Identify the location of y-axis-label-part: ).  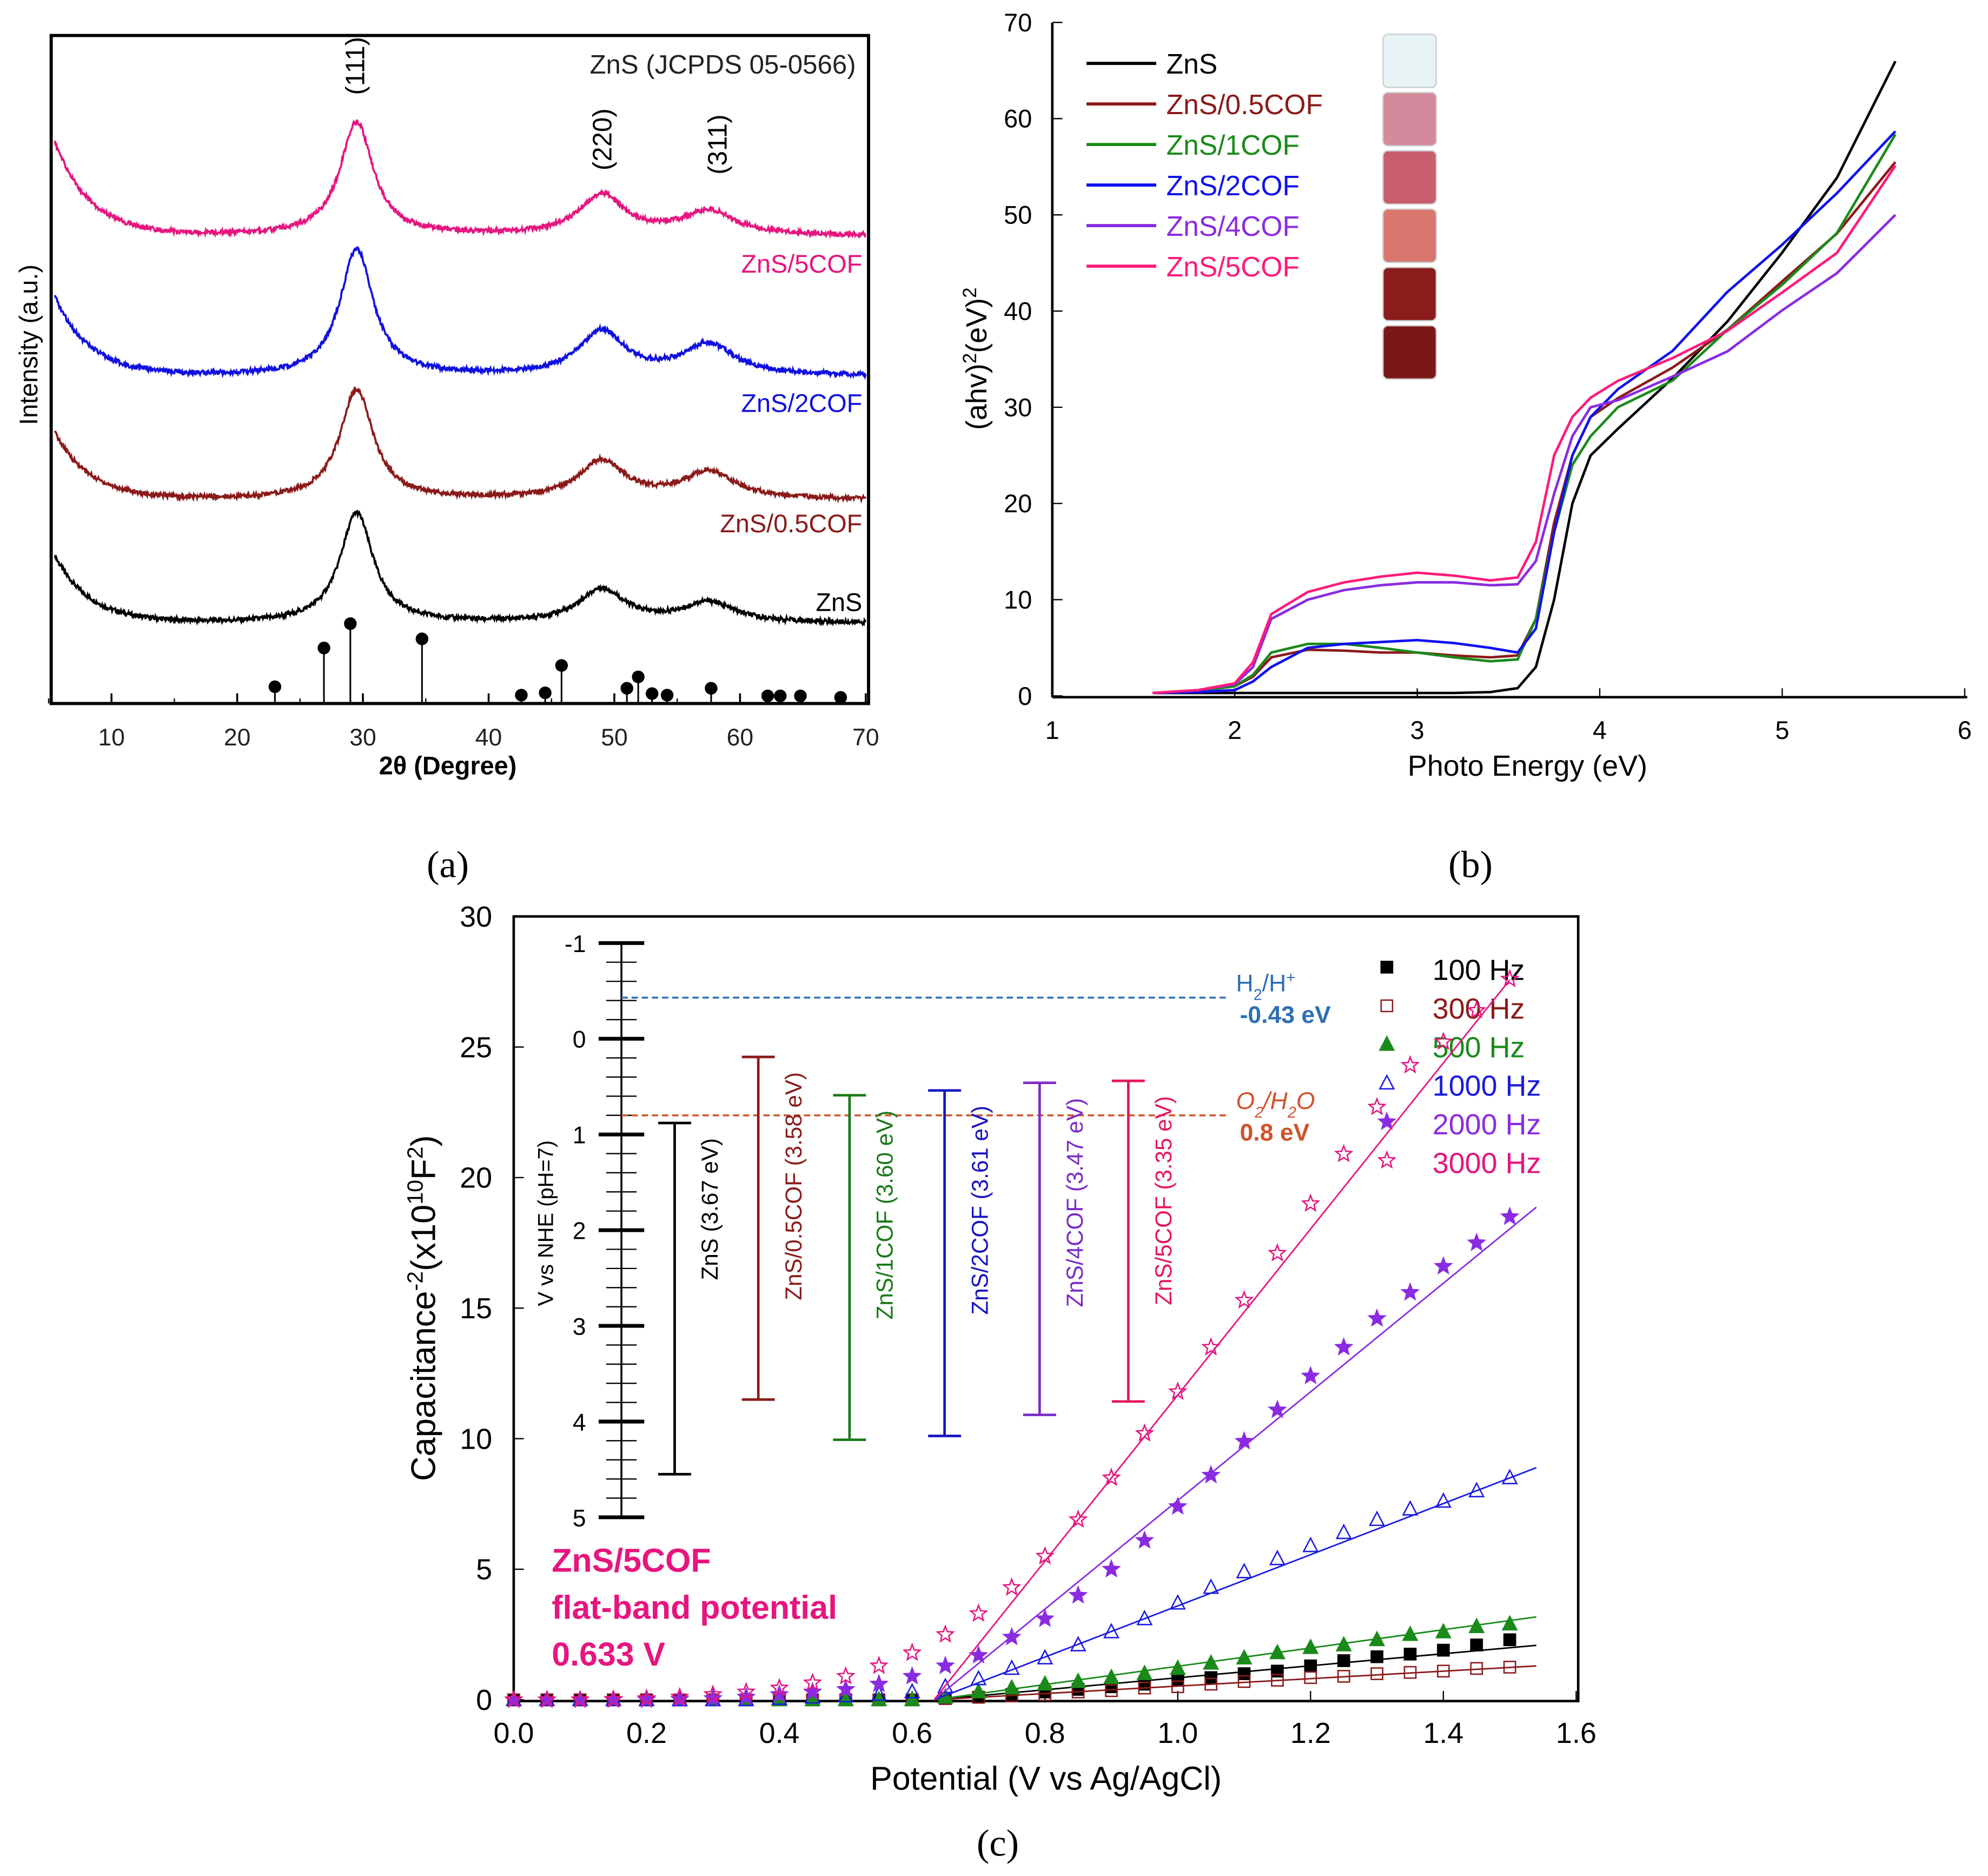
(424, 1140).